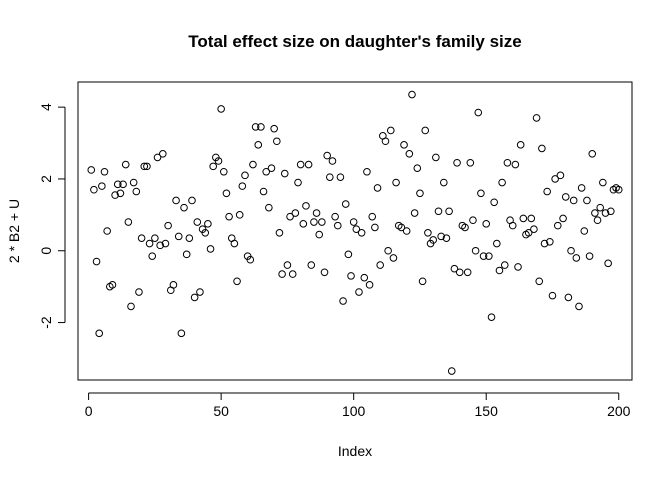 The width and height of the screenshot is (672, 480). What do you see at coordinates (46, 107) in the screenshot?
I see `y-tick-label: 4` at bounding box center [46, 107].